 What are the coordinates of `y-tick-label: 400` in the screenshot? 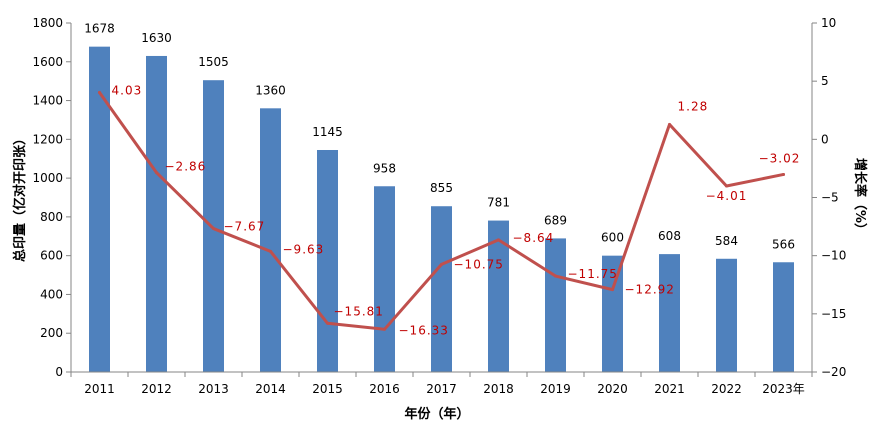 It's located at (51, 294).